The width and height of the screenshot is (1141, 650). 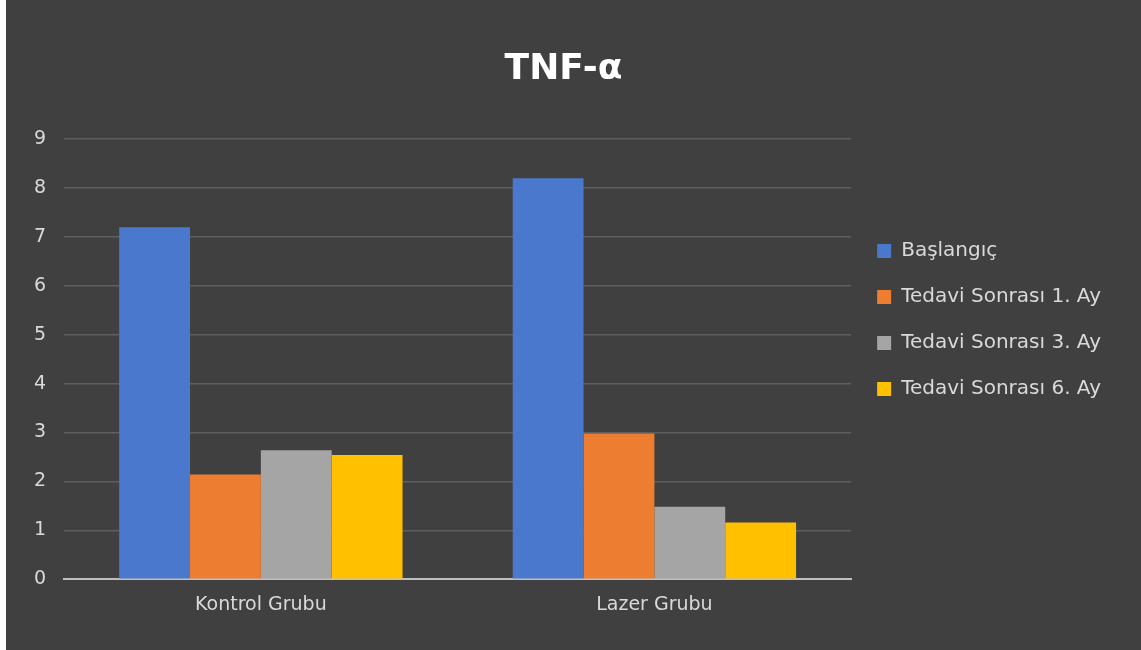 What do you see at coordinates (40, 283) in the screenshot?
I see `y-tick-label: 6` at bounding box center [40, 283].